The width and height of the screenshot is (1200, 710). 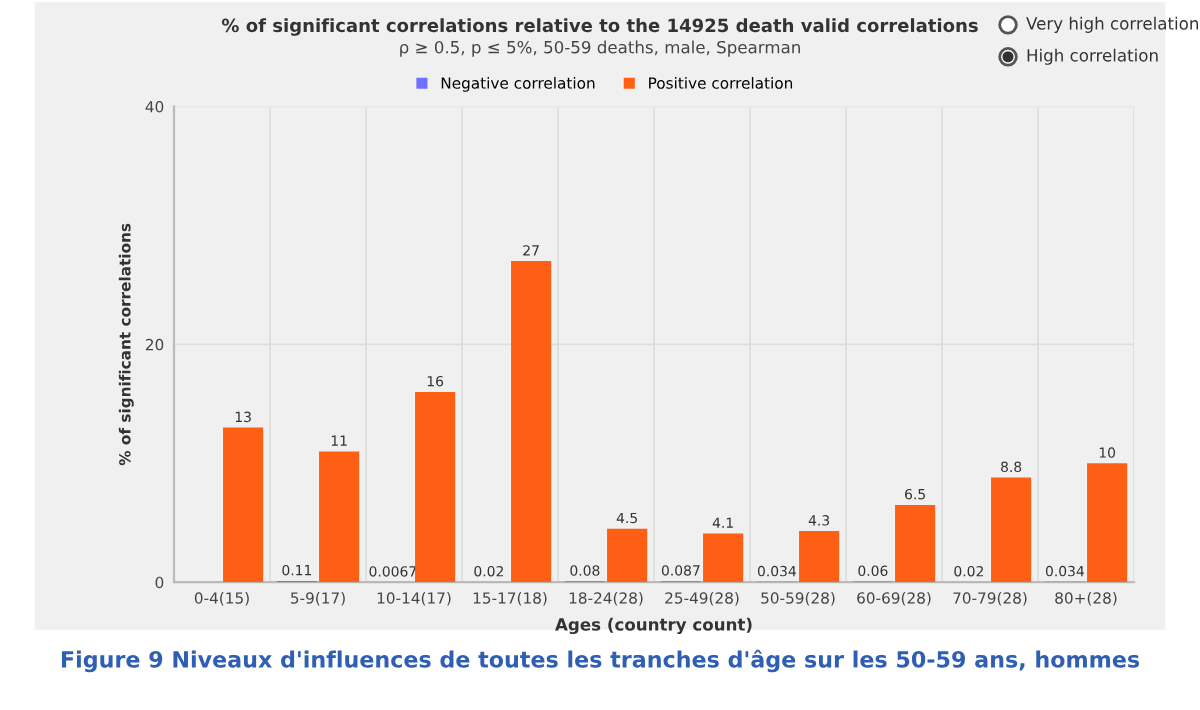 I want to click on x-axis-title: Ages (country count), so click(x=653, y=626).